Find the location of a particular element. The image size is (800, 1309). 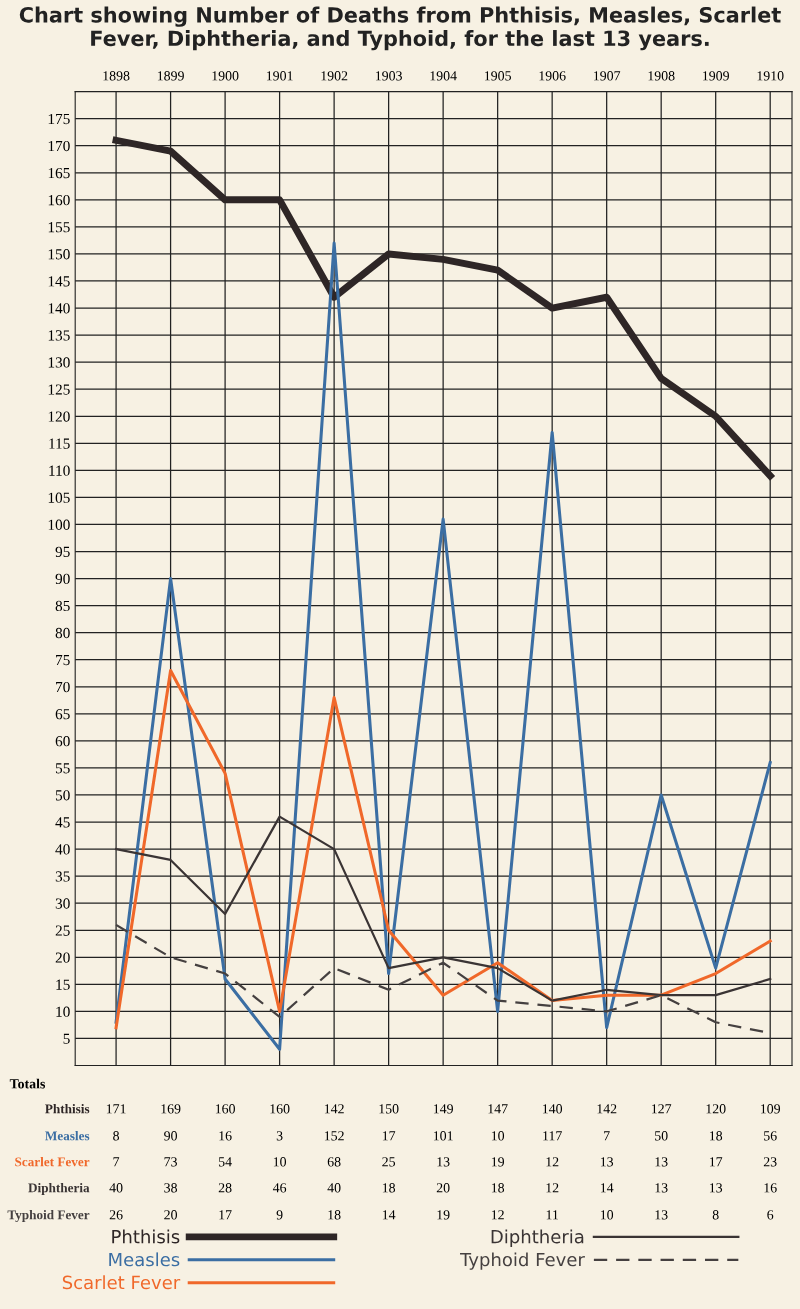

y-tick-label: 40 is located at coordinates (62, 849).